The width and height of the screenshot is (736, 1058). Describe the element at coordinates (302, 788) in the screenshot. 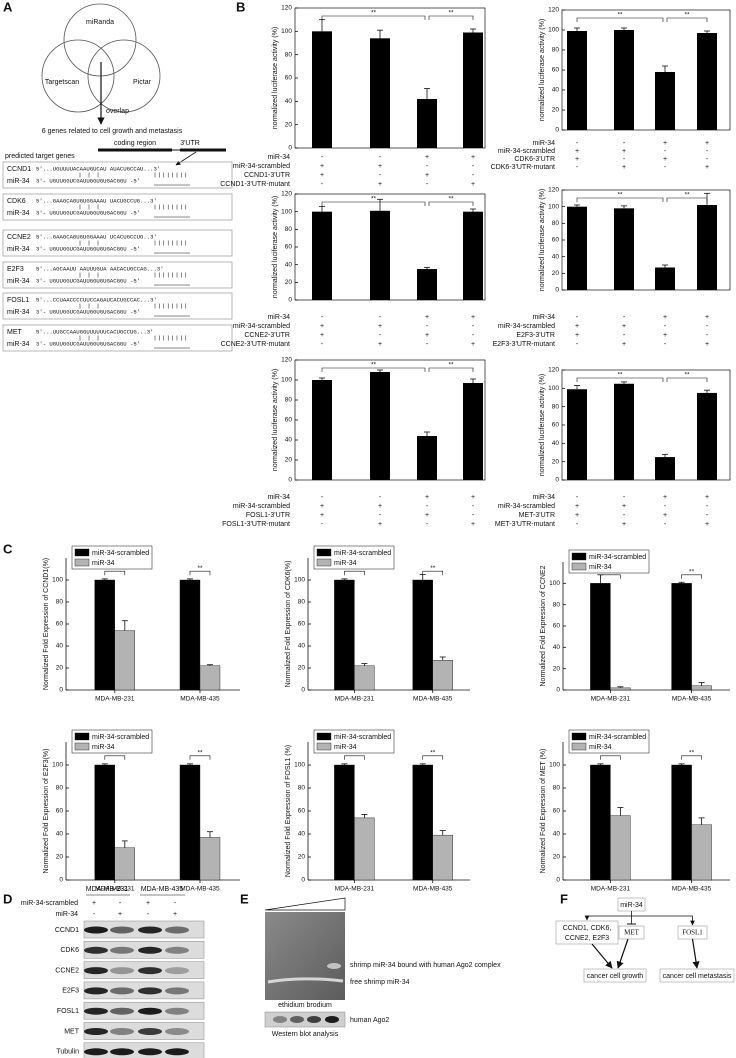

I see `y-tick-label: 80` at that location.